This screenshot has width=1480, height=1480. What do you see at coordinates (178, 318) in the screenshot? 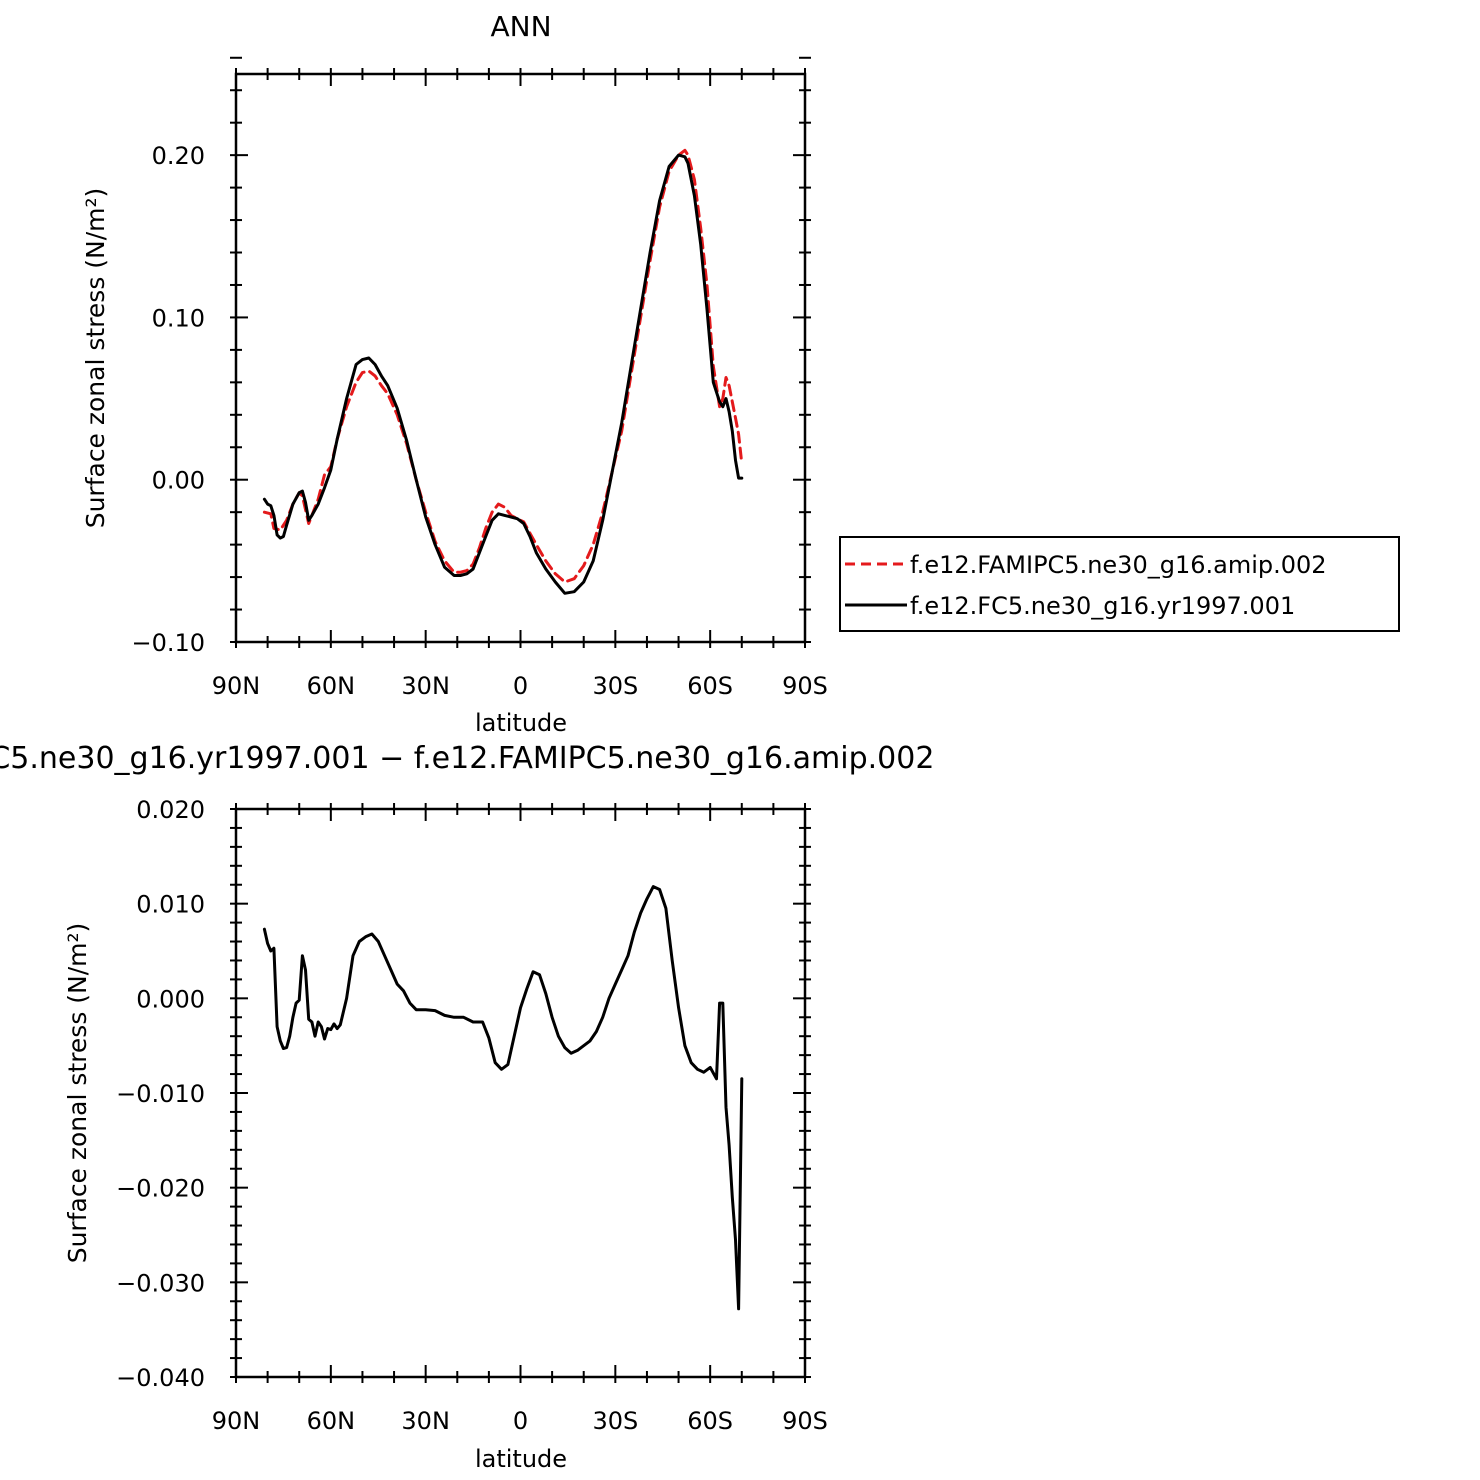
I see `top-ytick-label: 0.10` at bounding box center [178, 318].